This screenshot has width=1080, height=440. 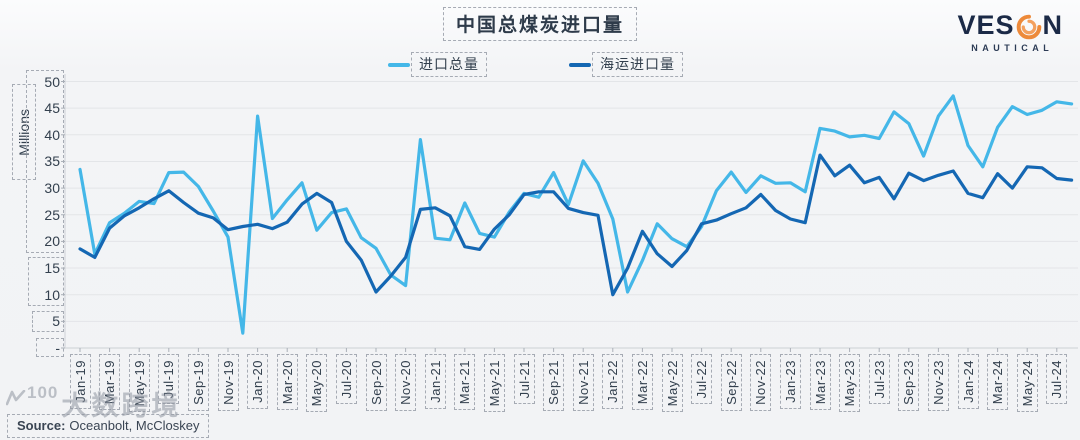 What do you see at coordinates (52, 81) in the screenshot?
I see `y-tick-label: 50` at bounding box center [52, 81].